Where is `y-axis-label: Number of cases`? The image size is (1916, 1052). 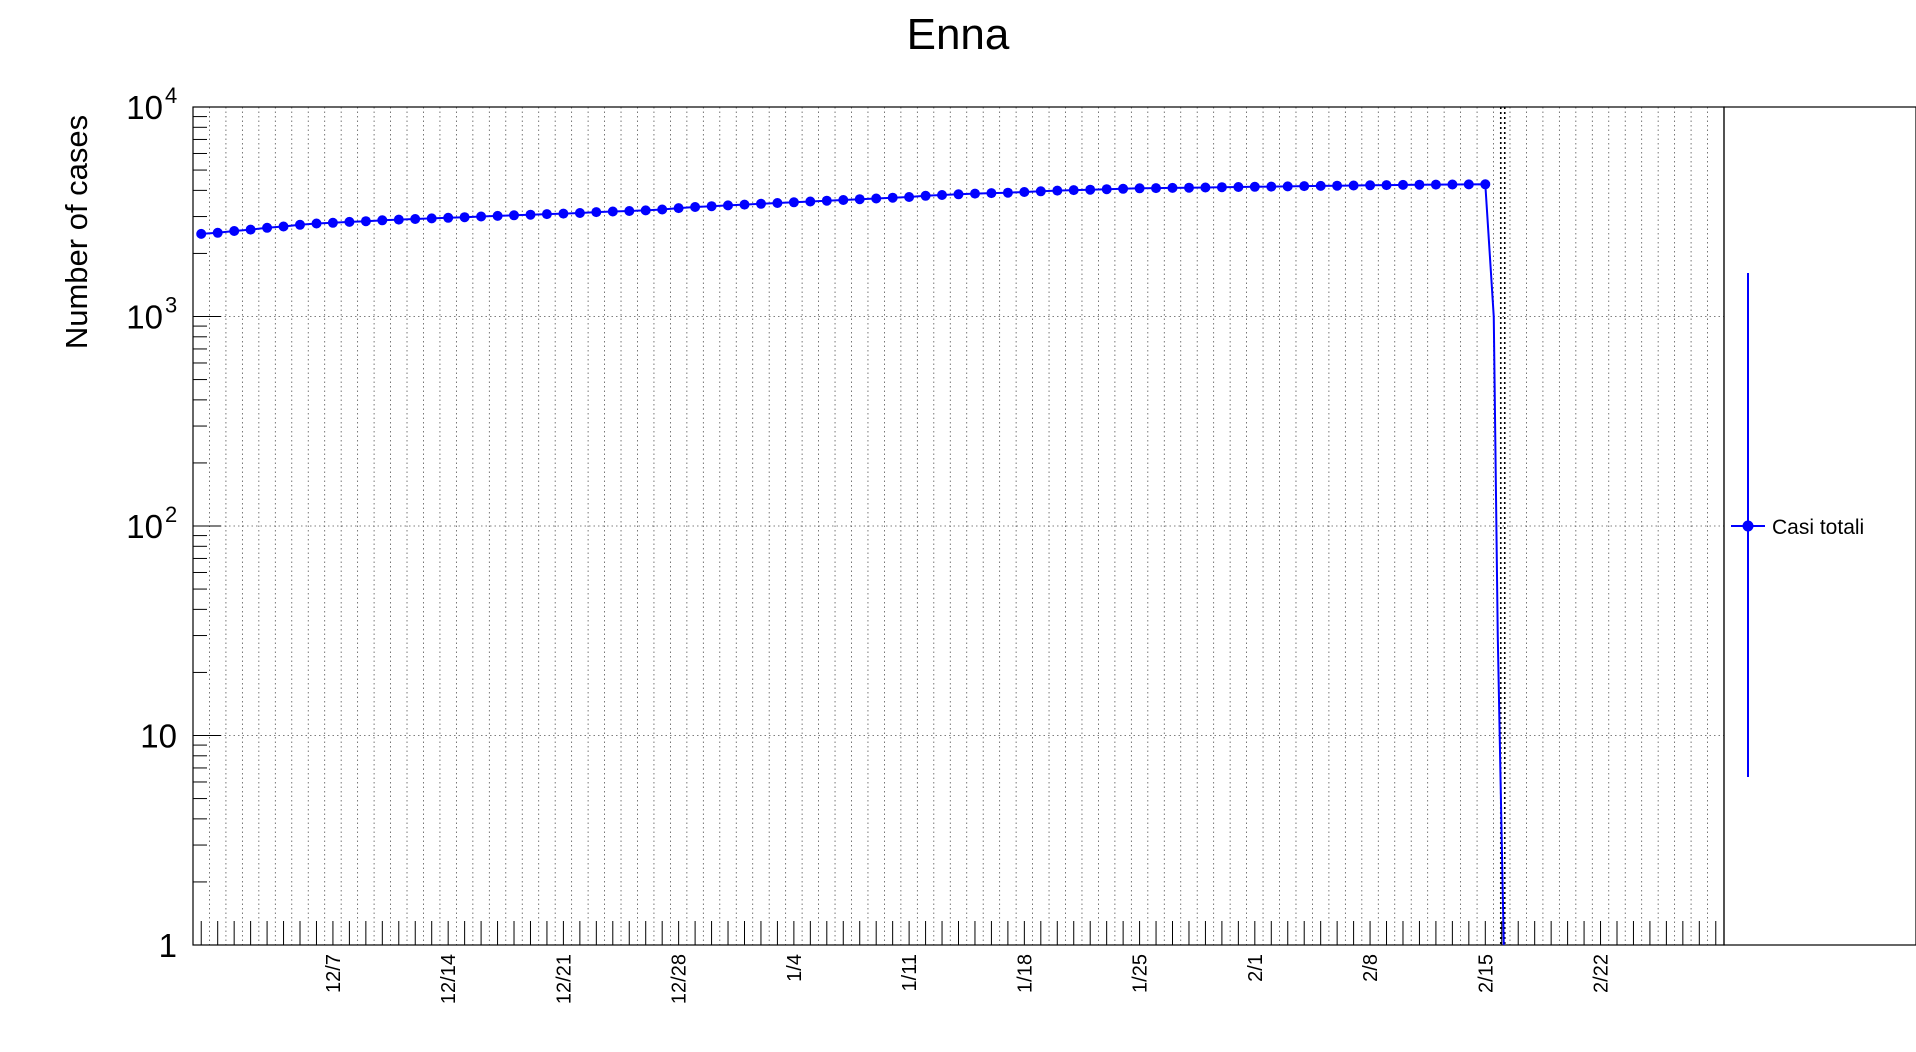 y-axis-label: Number of cases is located at coordinates (76, 232).